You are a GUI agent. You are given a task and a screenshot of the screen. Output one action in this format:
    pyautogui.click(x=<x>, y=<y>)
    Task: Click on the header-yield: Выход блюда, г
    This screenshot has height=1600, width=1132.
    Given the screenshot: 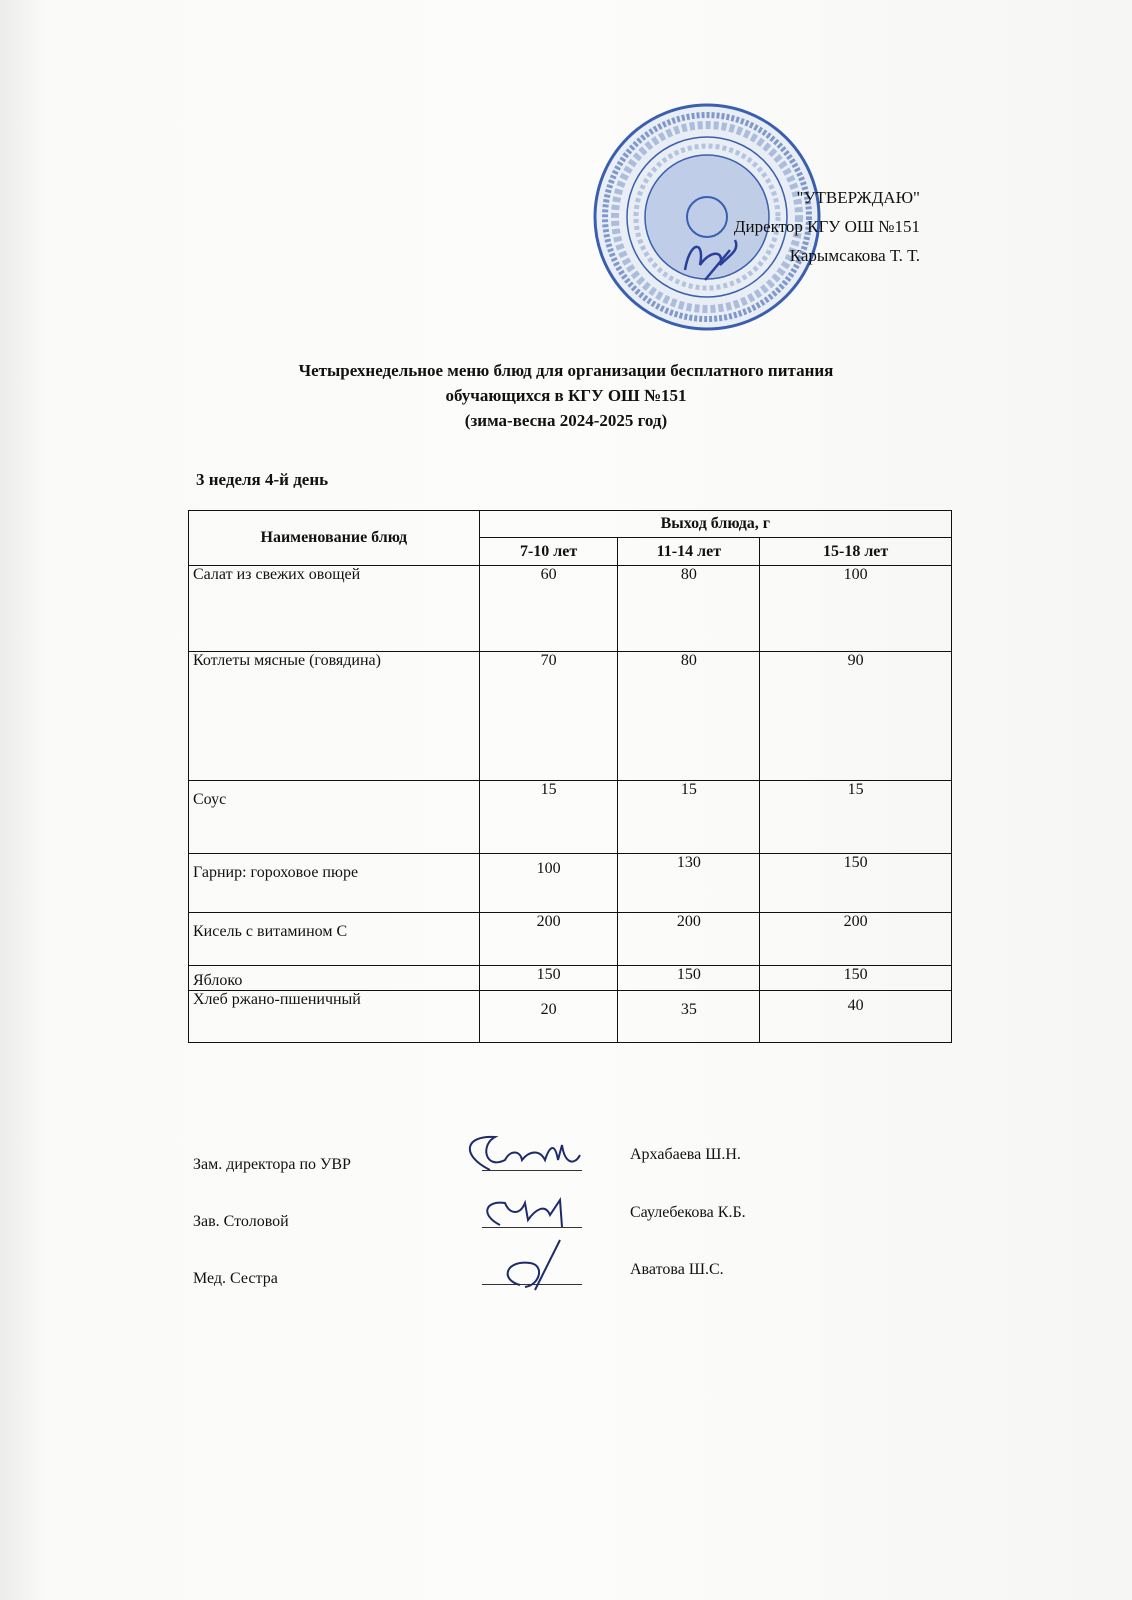 What is the action you would take?
    pyautogui.click(x=715, y=524)
    